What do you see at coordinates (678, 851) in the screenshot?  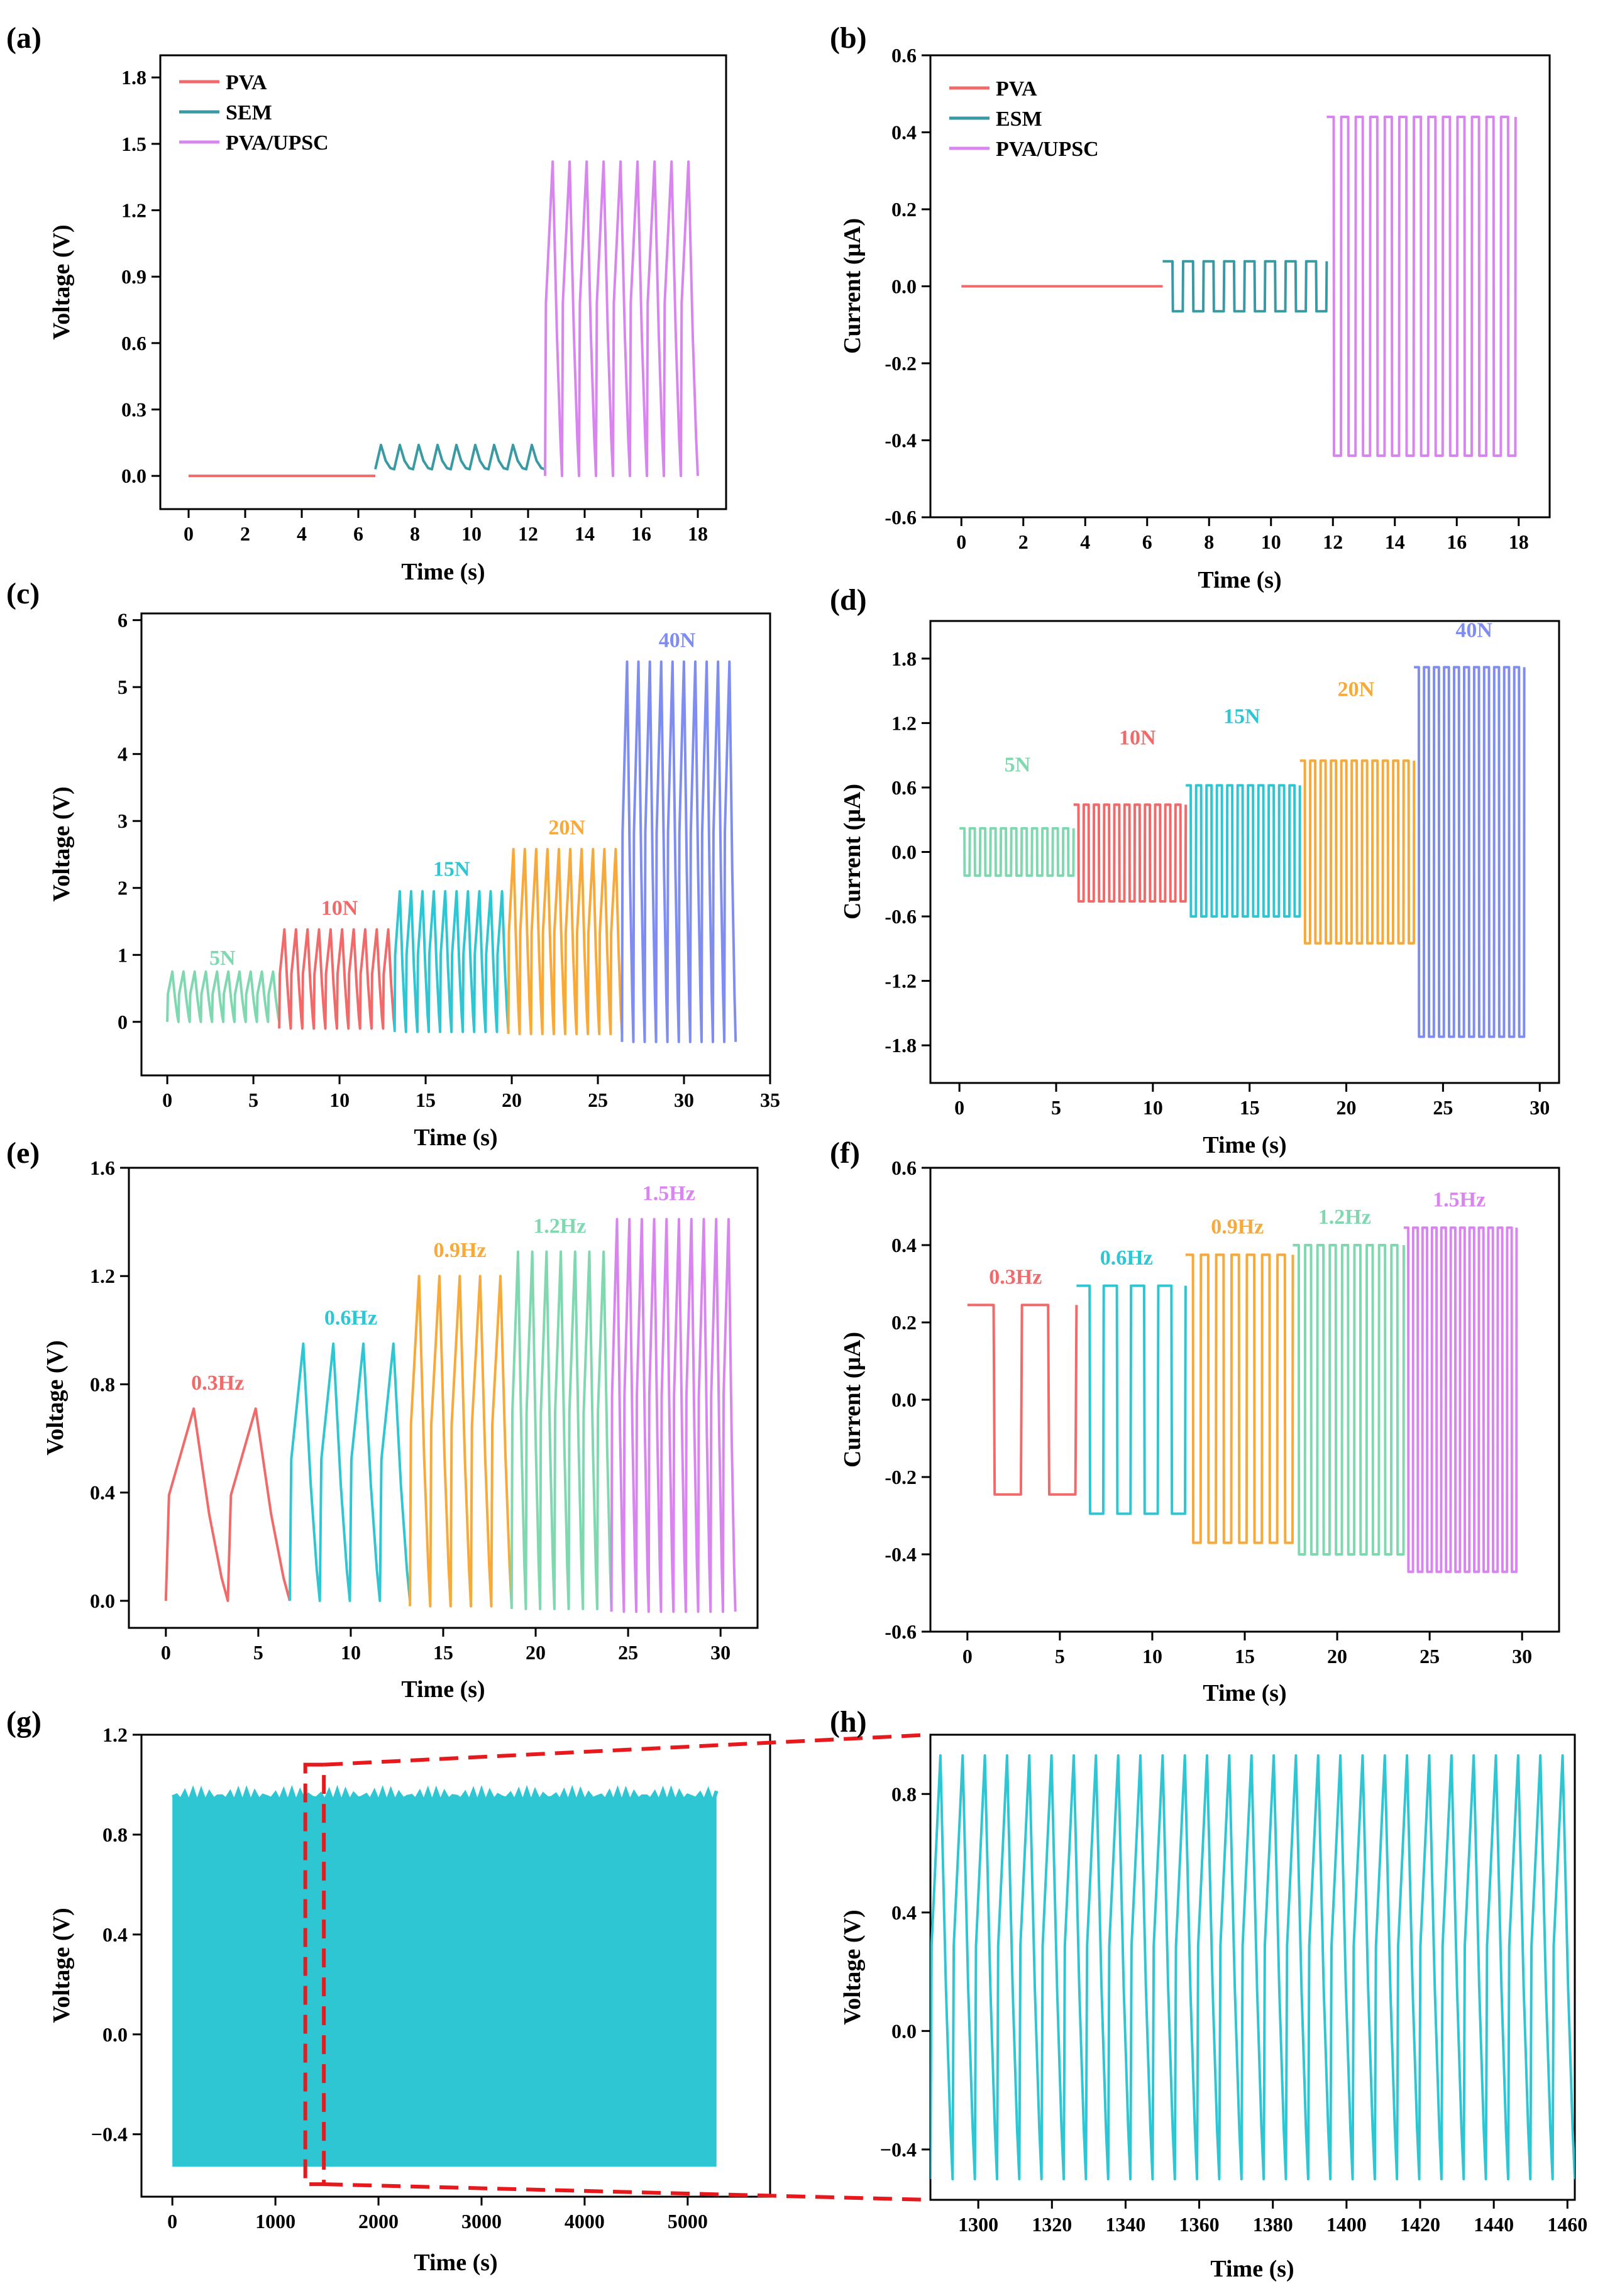 I see `series-40n` at bounding box center [678, 851].